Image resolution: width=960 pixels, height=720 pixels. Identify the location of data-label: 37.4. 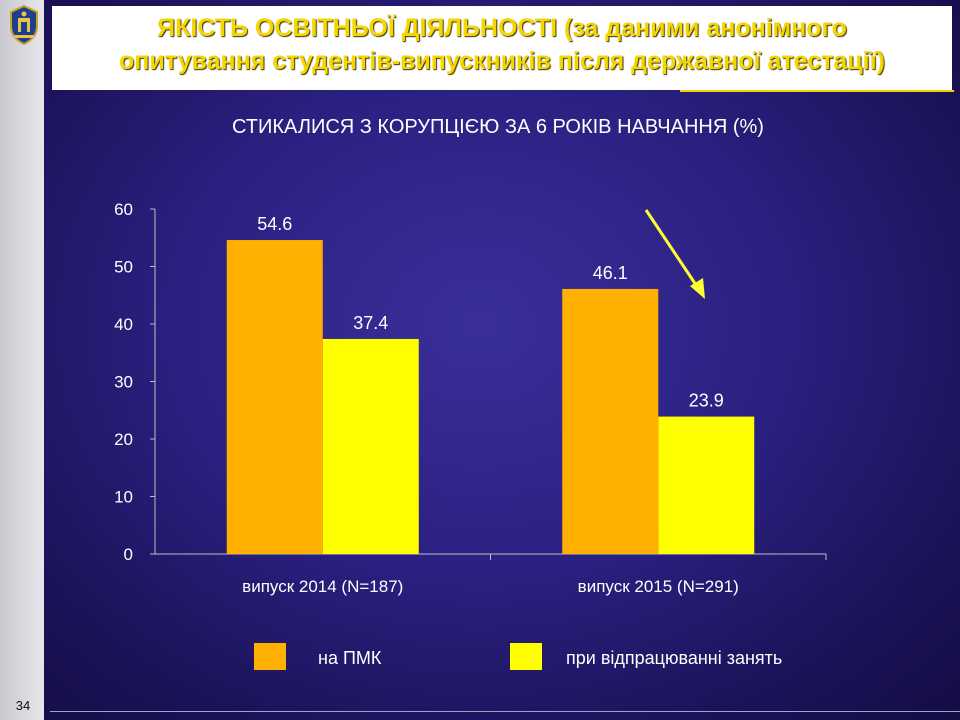
(370, 323).